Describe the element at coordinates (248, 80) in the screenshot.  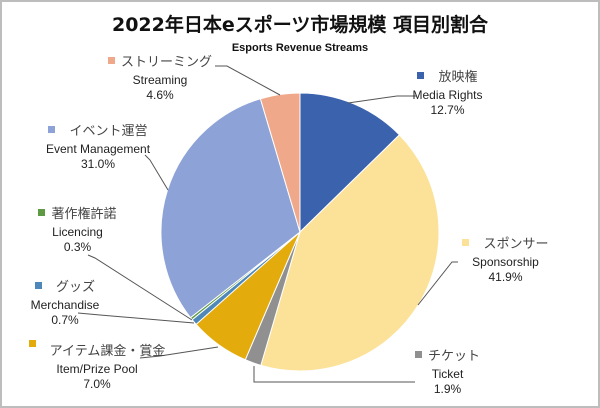
I see `leader-line-streaming` at that location.